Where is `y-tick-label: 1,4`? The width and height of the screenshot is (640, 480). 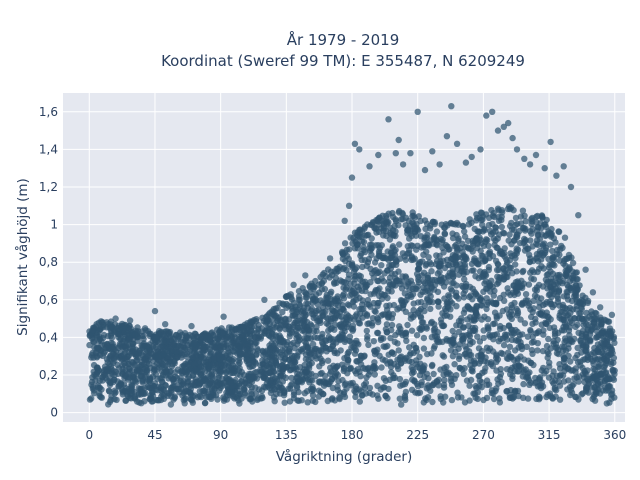
y-tick-label: 1,4 is located at coordinates (48, 149).